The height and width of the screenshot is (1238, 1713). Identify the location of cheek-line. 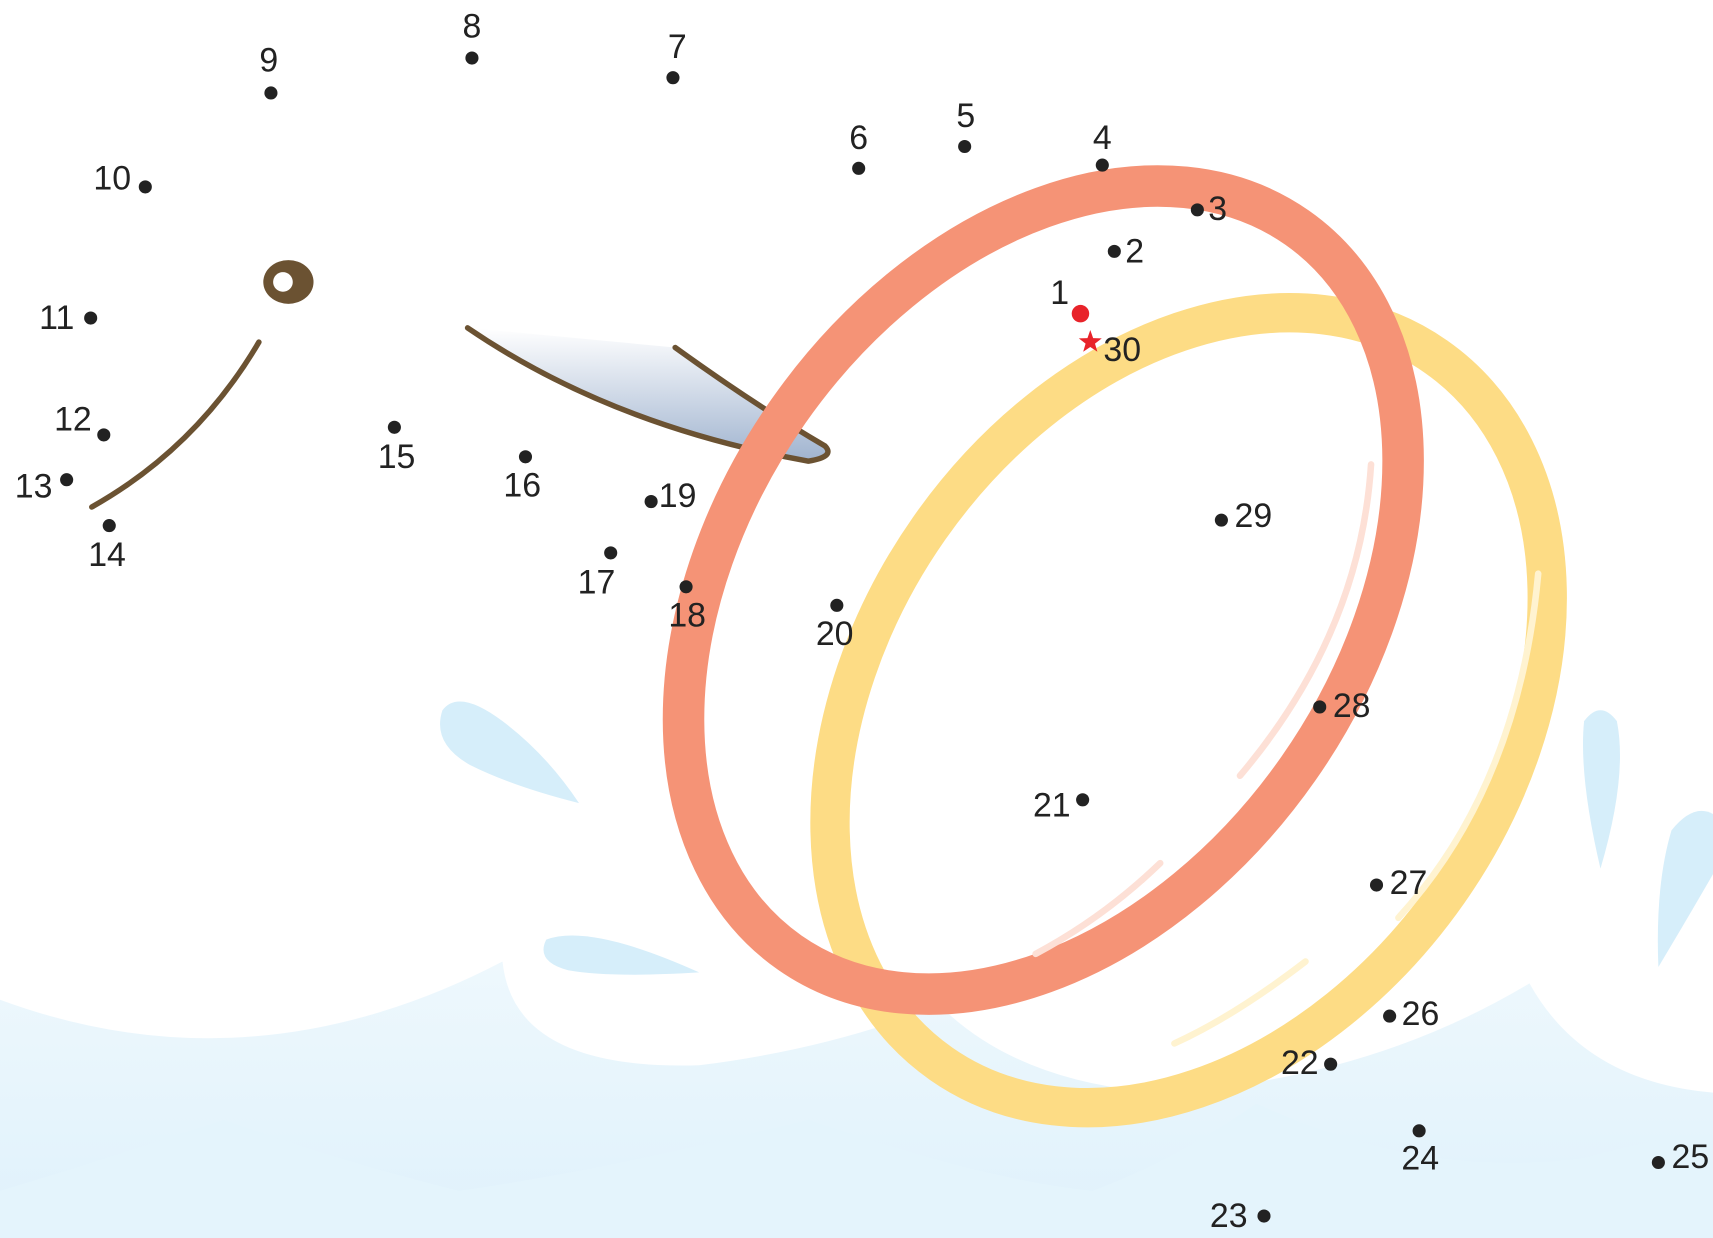
(175, 424).